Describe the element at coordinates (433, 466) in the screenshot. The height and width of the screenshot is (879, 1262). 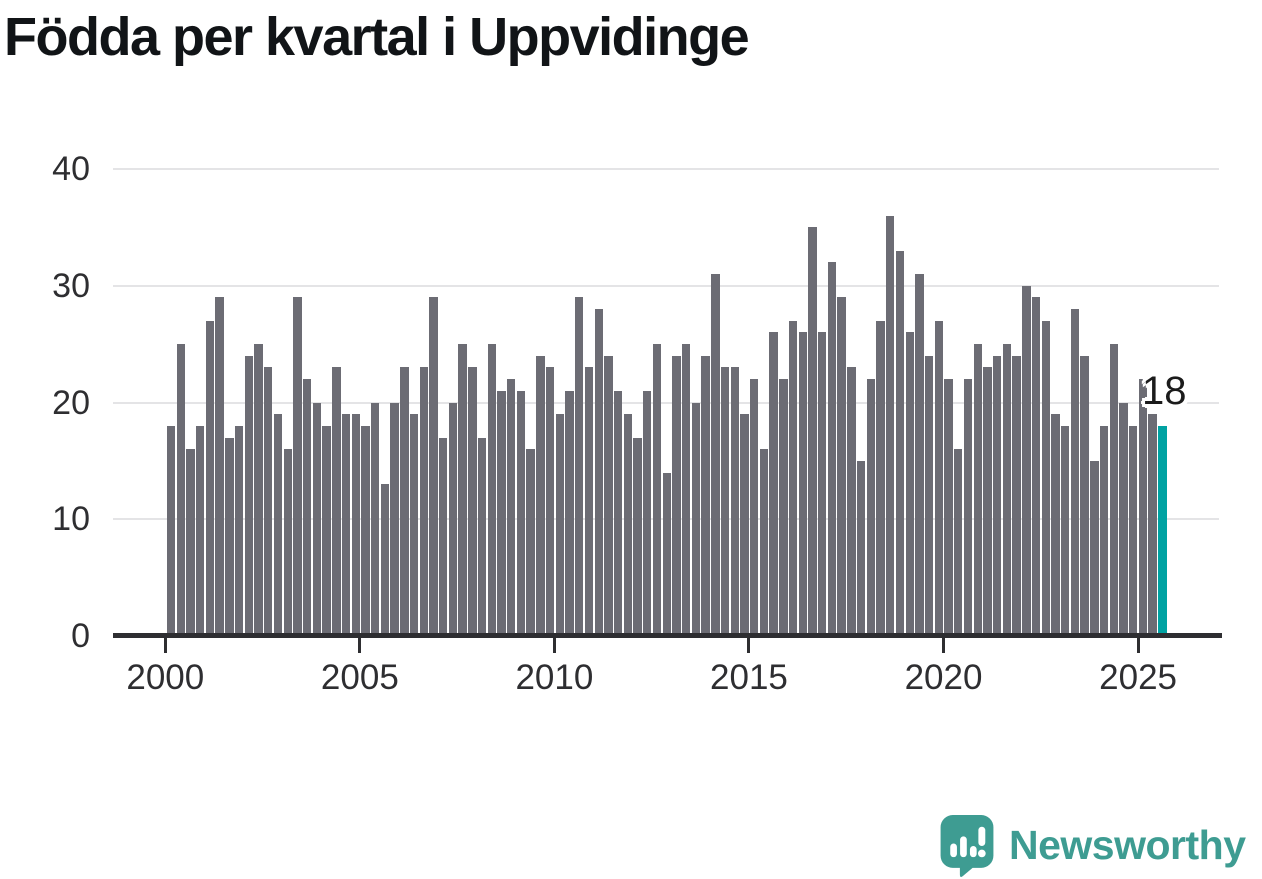
I see `bar-2006-q4` at that location.